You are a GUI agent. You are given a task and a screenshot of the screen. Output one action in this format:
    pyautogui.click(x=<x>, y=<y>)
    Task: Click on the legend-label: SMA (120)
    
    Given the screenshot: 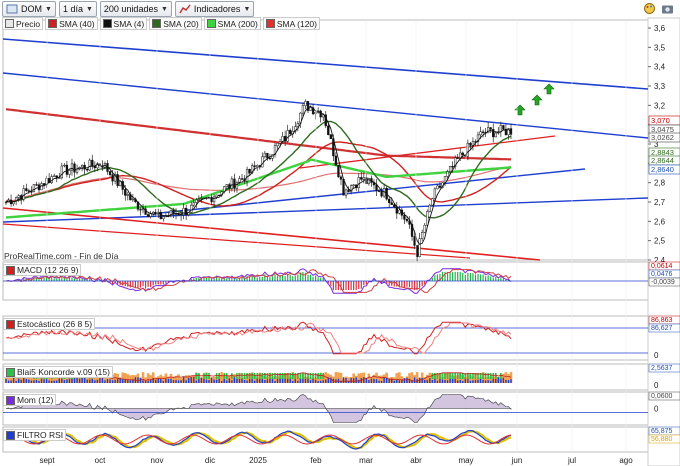 What is the action you would take?
    pyautogui.click(x=296, y=23)
    